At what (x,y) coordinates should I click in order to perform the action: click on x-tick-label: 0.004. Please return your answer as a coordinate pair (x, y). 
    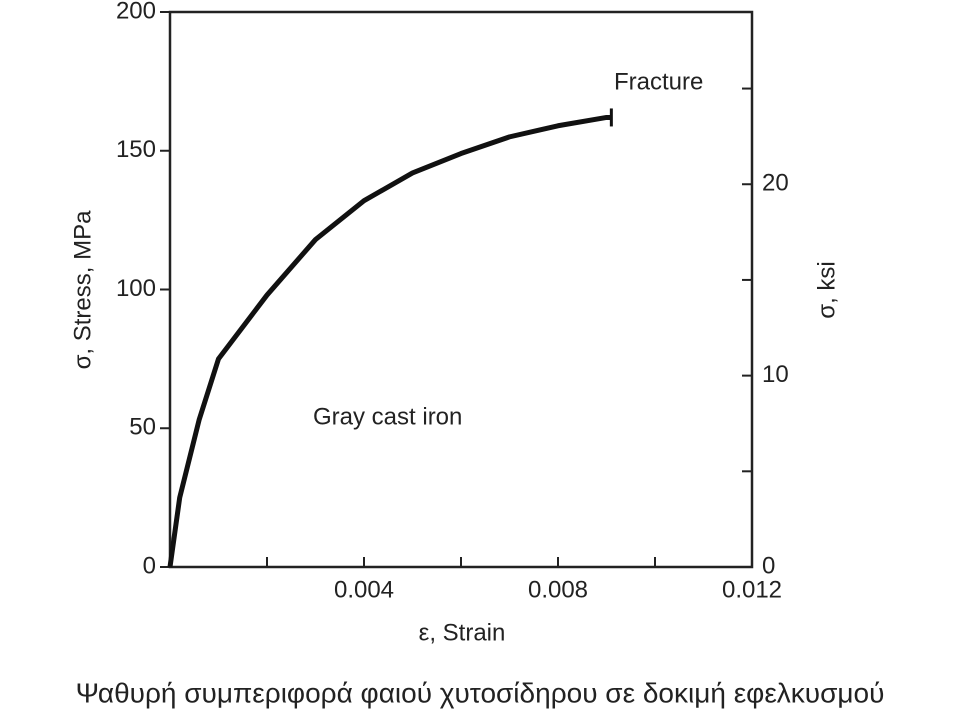
    Looking at the image, I should click on (364, 589).